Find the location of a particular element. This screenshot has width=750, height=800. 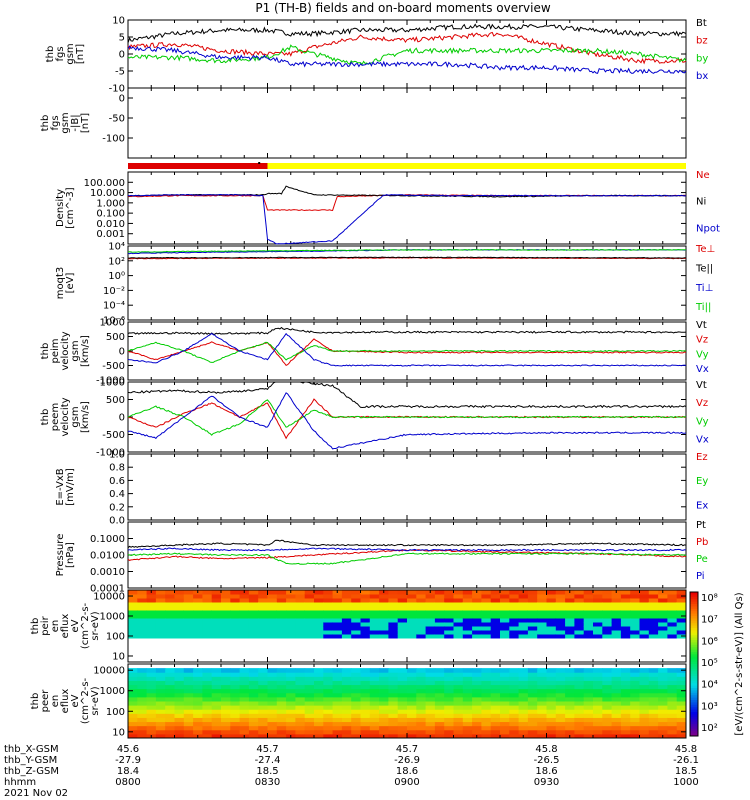

legend-Pi: Pi is located at coordinates (700, 576).